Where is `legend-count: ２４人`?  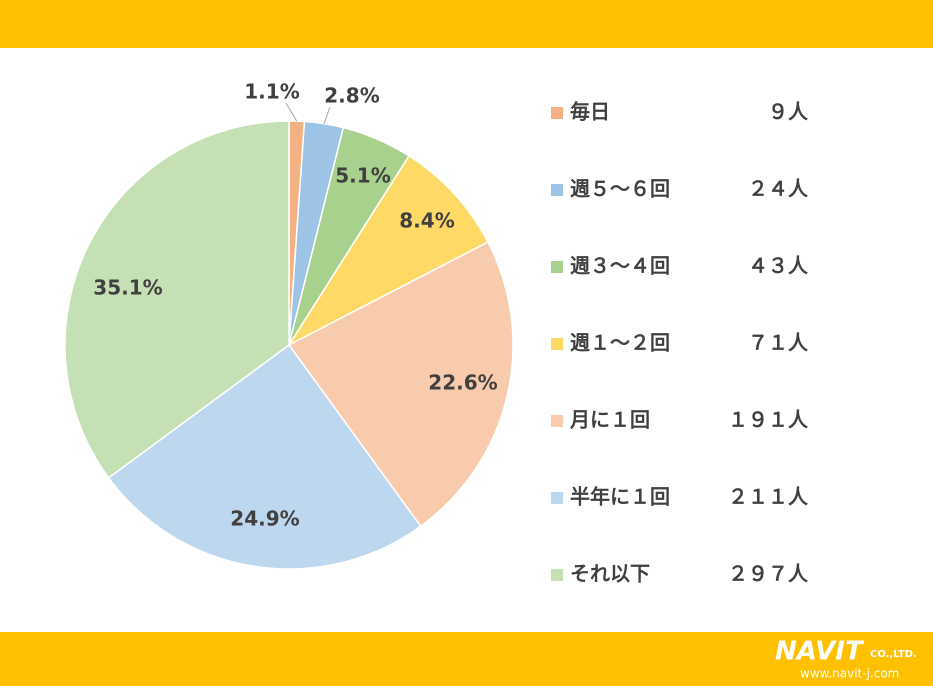 legend-count: ２４人 is located at coordinates (778, 189).